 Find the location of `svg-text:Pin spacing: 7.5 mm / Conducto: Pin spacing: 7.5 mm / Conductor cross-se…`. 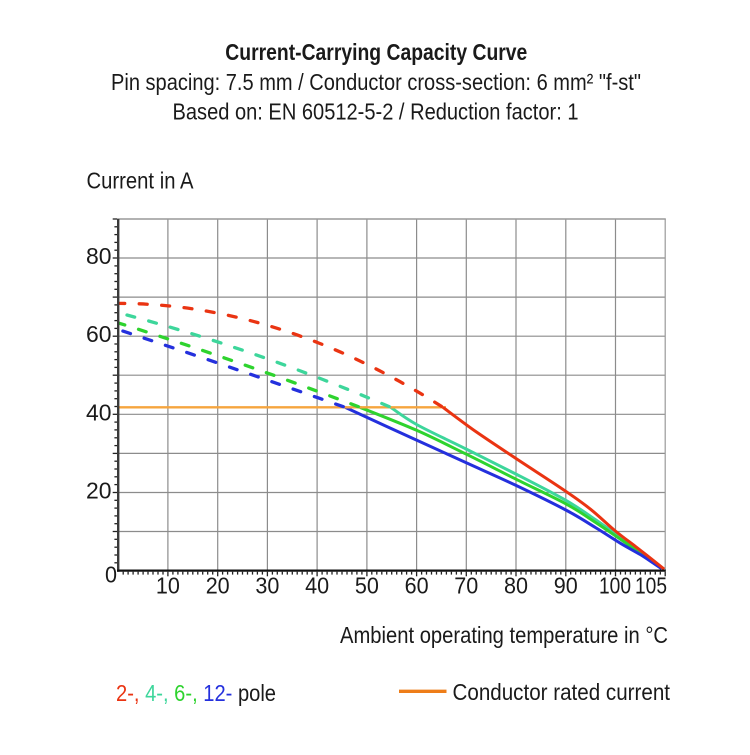

svg-text:Pin spacing: 7.5 mm / Conducto: Pin spacing: 7.5 mm / Conductor cross-se… is located at coordinates (376, 82).